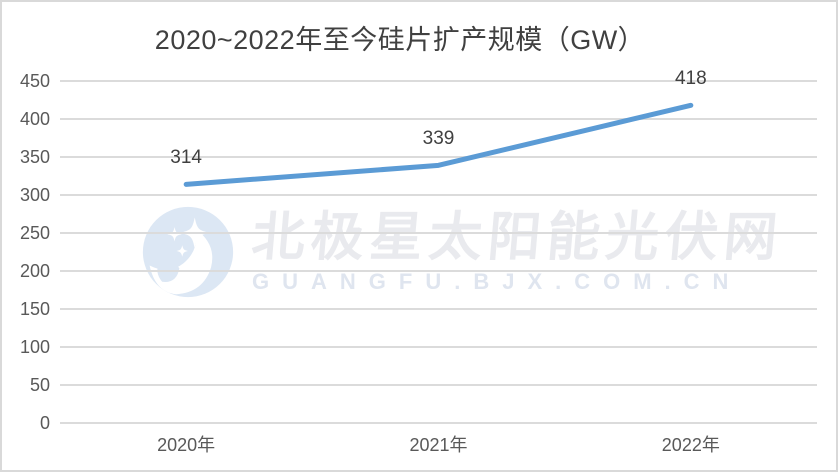  What do you see at coordinates (34, 271) in the screenshot?
I see `y-tick-label: 200` at bounding box center [34, 271].